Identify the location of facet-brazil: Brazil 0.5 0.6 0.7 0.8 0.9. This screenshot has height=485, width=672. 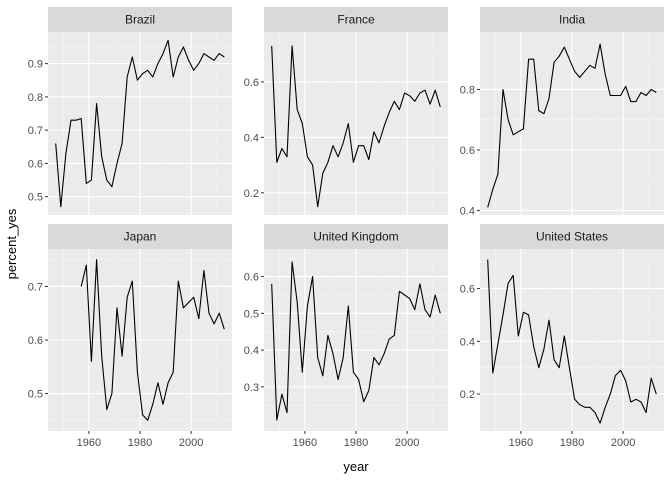
(130, 111).